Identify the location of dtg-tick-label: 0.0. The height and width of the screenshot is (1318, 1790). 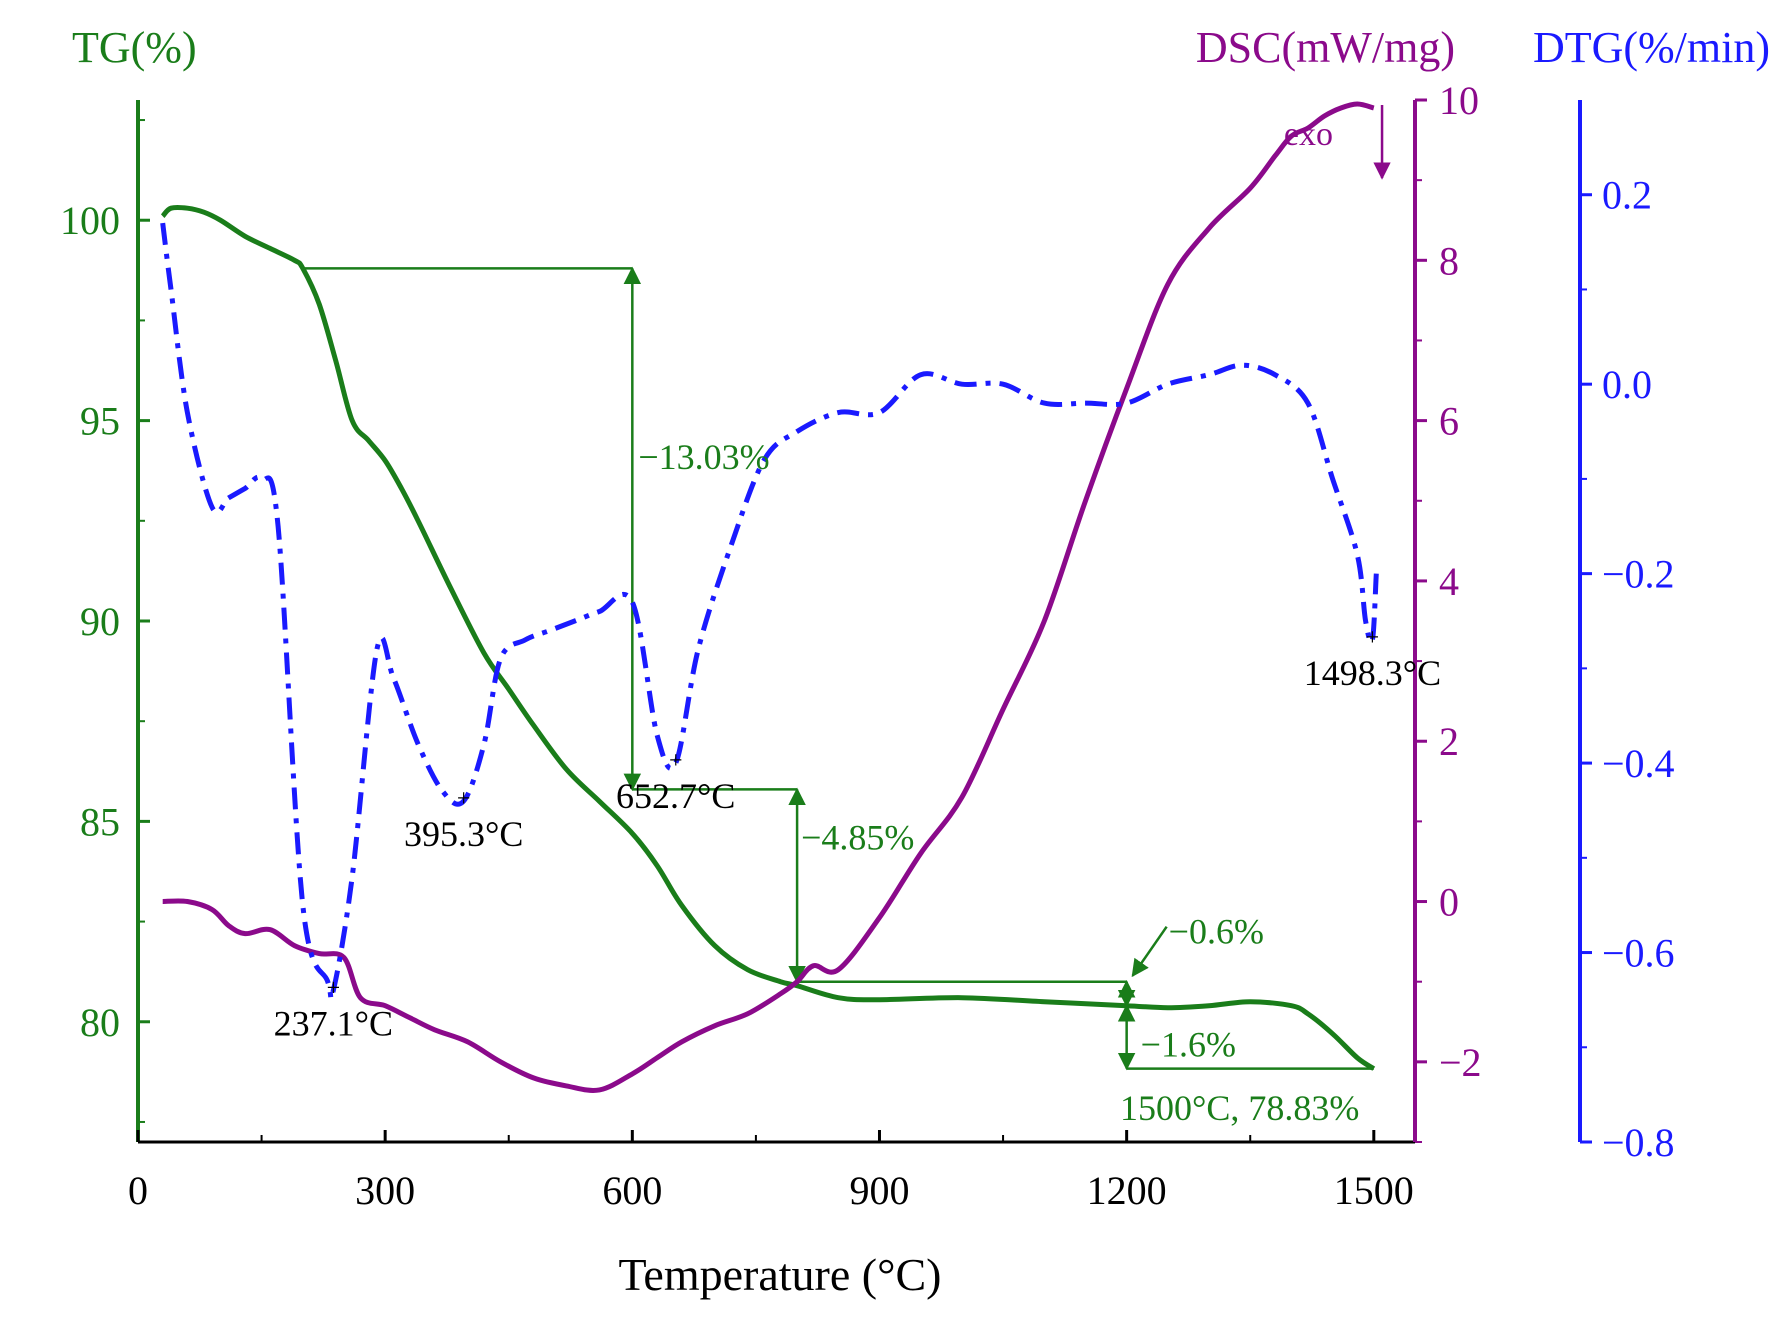
(1627, 384).